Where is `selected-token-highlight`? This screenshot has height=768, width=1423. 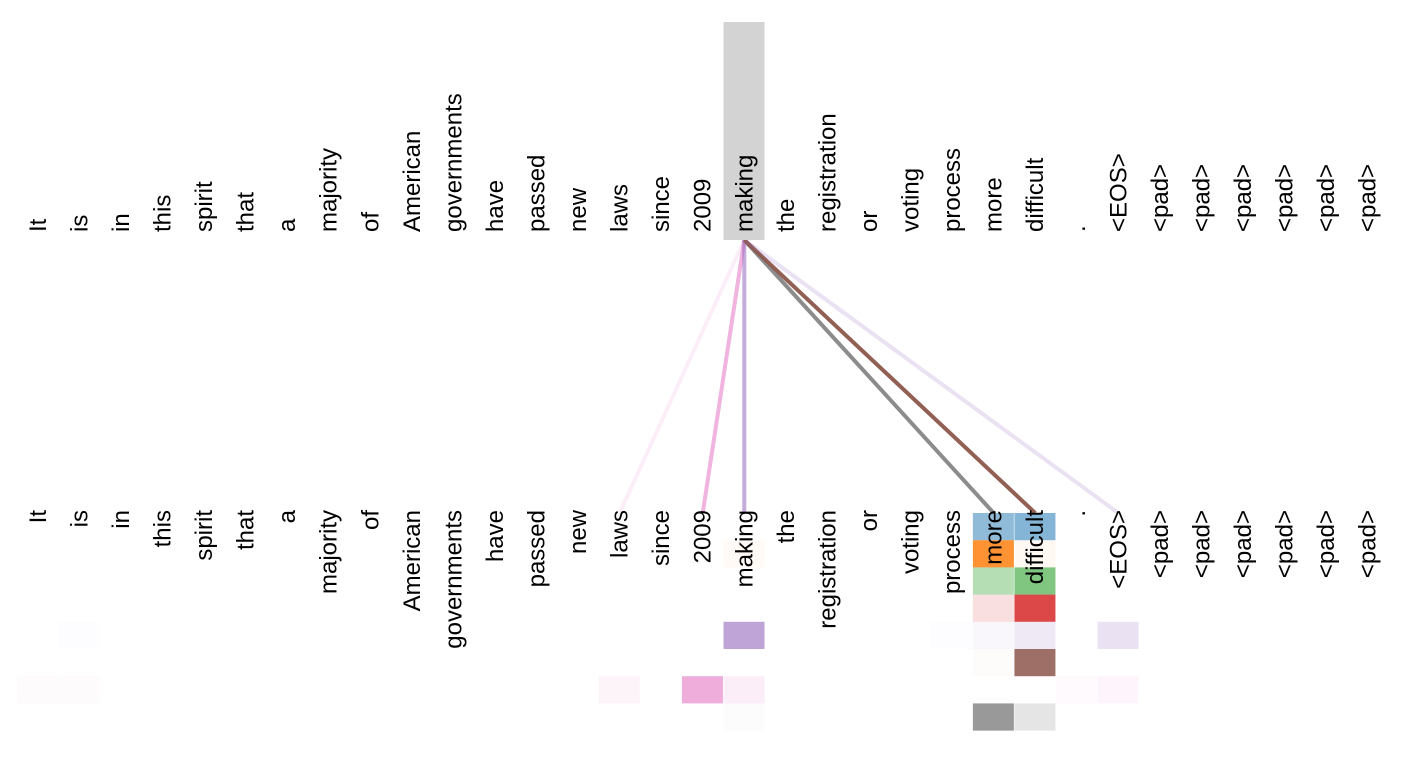 selected-token-highlight is located at coordinates (744, 131).